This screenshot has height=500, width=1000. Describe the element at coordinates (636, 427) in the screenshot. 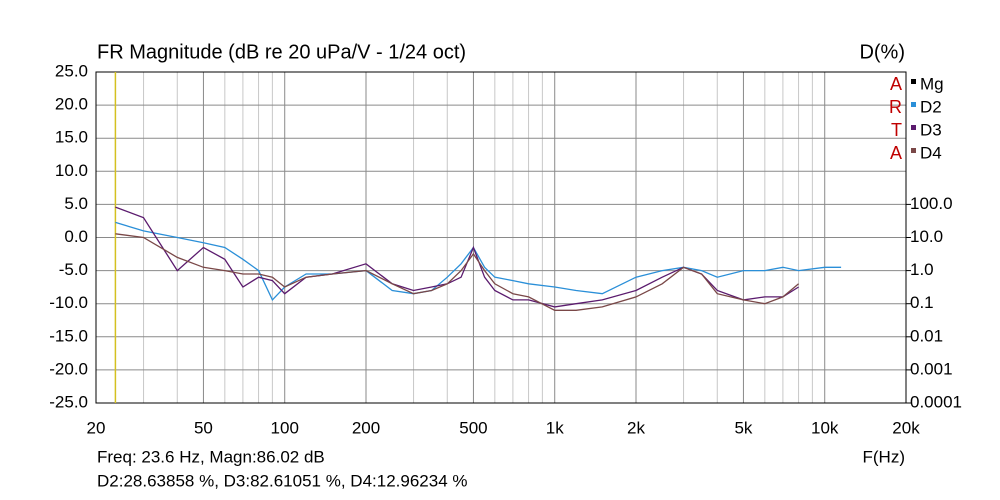

I see `x-tick-label: 2k` at that location.